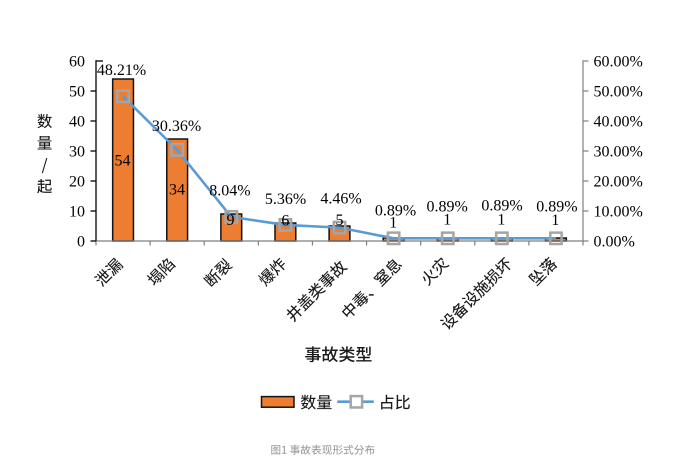  What do you see at coordinates (285, 220) in the screenshot?
I see `svg-text: 6` at bounding box center [285, 220].